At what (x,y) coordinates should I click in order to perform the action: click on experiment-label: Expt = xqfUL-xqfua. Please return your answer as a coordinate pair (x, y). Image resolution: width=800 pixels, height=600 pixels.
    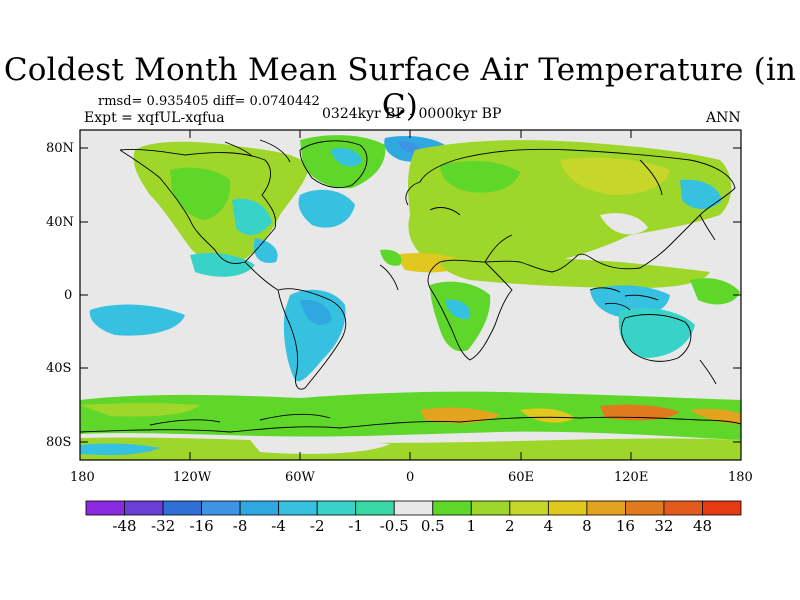
    Looking at the image, I should click on (154, 118).